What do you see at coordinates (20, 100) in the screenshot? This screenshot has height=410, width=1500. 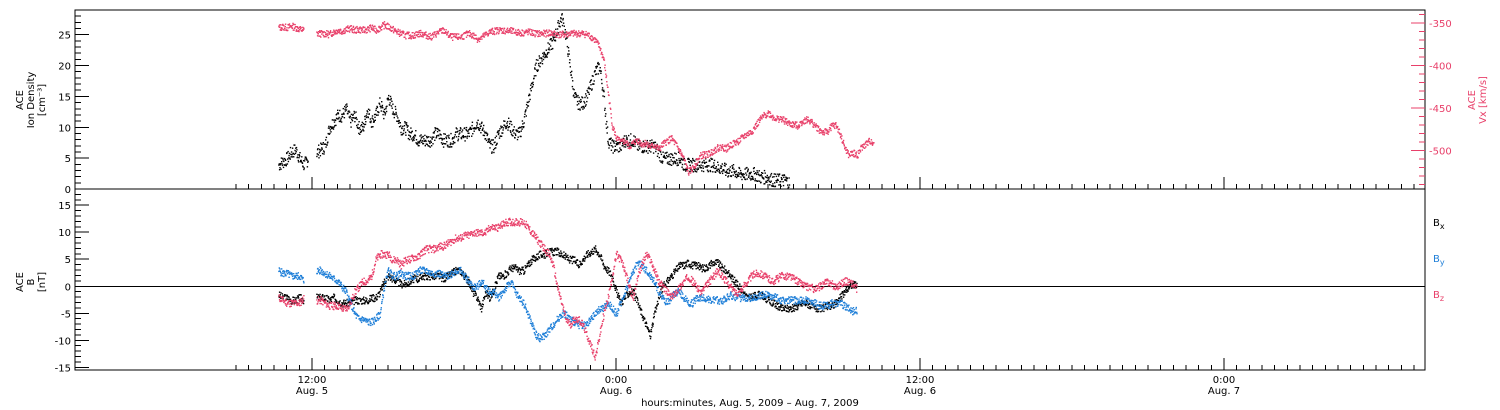 I see `density-axis-label-line: ACE` at bounding box center [20, 100].